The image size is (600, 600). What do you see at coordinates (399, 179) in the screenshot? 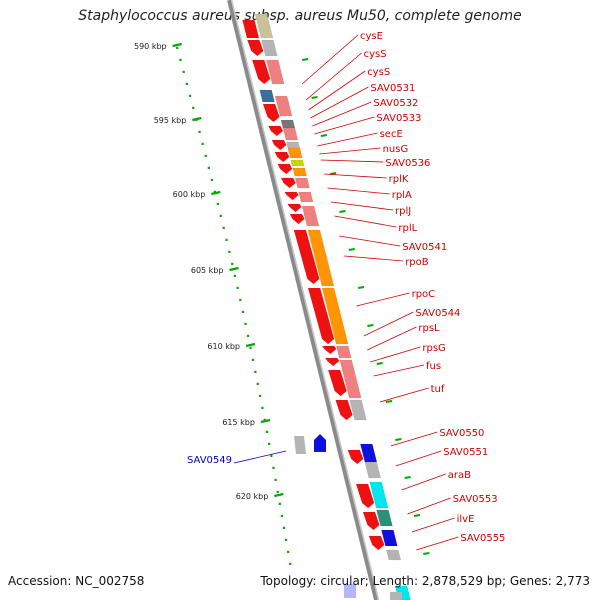
I see `gene-label-rplk: rplK` at bounding box center [399, 179].